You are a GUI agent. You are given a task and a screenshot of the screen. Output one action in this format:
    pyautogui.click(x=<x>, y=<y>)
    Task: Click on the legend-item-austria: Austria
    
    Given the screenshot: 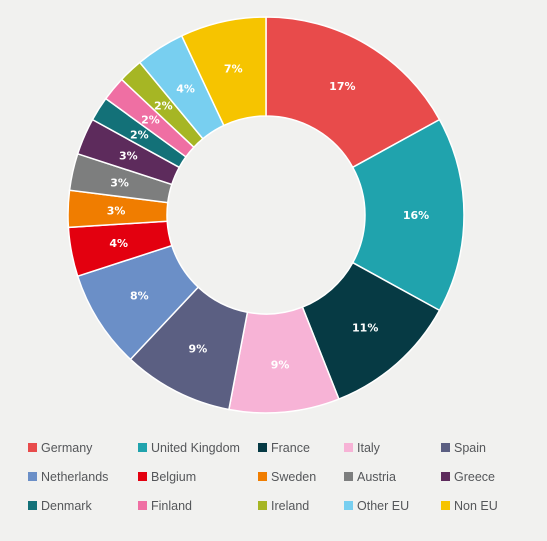 What is the action you would take?
    pyautogui.click(x=392, y=476)
    